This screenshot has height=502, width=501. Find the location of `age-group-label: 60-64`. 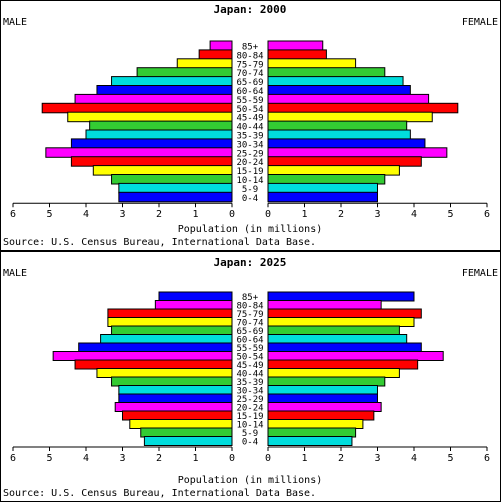

age-group-label: 60-64 is located at coordinates (249, 92).